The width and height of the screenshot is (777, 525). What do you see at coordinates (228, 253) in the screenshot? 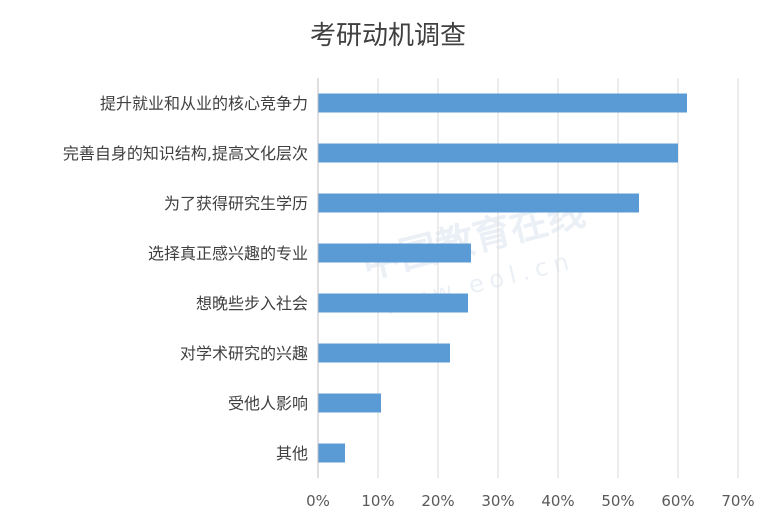
I see `category-label: 选择真正感兴趣的专业` at bounding box center [228, 253].